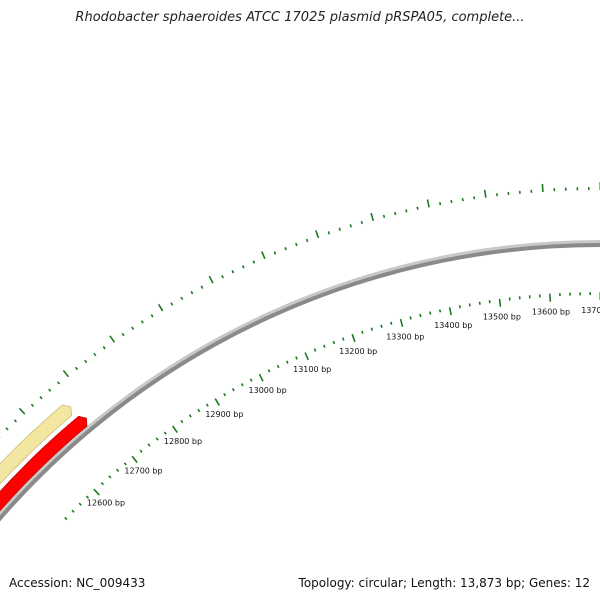 The image size is (600, 600). What do you see at coordinates (551, 312) in the screenshot?
I see `tick-label: 13600 bp` at bounding box center [551, 312].